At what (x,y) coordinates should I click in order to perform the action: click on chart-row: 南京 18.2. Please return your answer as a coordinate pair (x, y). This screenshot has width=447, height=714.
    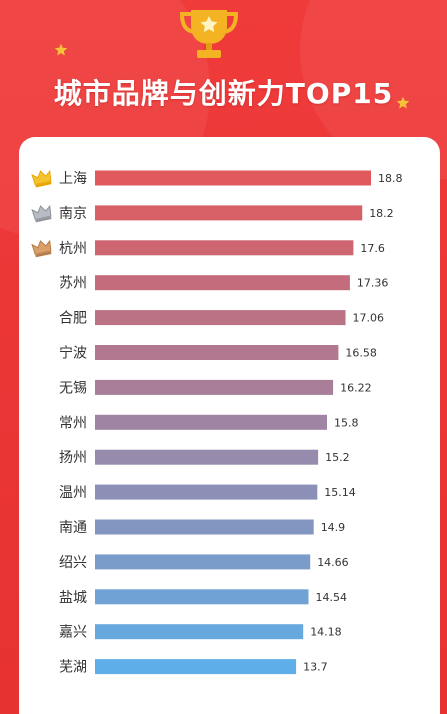
    Looking at the image, I should click on (226, 213).